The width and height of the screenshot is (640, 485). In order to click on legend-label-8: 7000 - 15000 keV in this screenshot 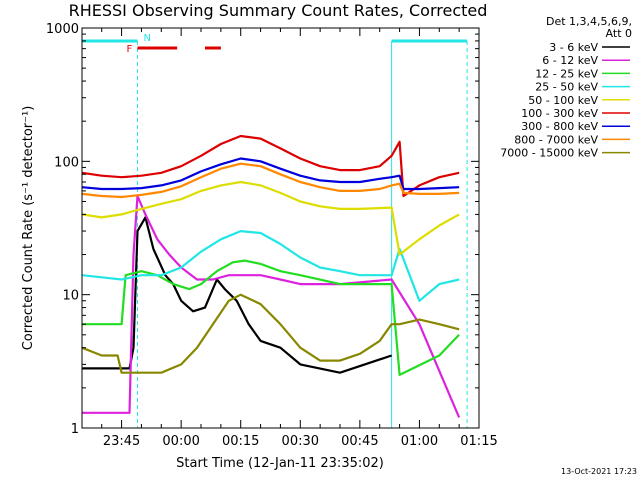, I will do `click(549, 153)`.